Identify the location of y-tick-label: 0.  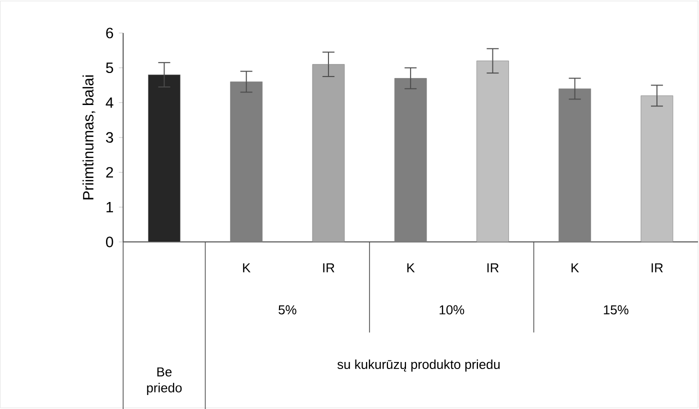
(110, 241).